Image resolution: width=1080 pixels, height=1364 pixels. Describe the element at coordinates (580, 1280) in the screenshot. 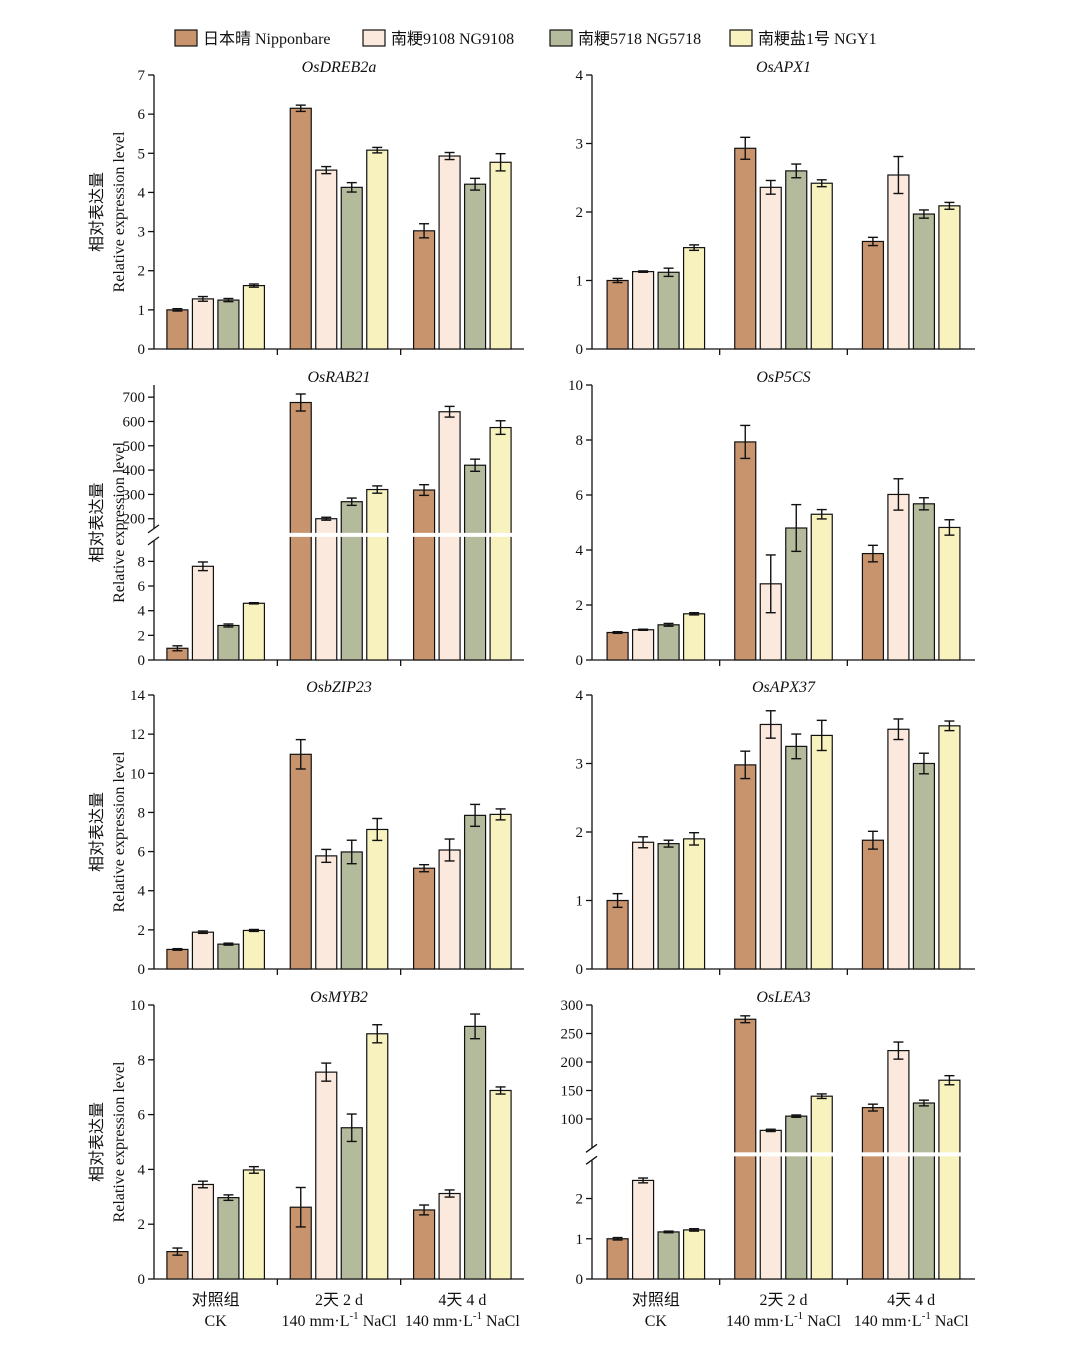

I see `y-tick-label: 0` at that location.